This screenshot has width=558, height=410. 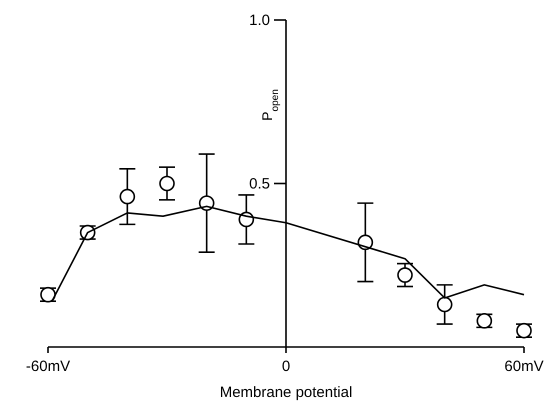 I want to click on x-tick-label: 0, so click(x=286, y=366).